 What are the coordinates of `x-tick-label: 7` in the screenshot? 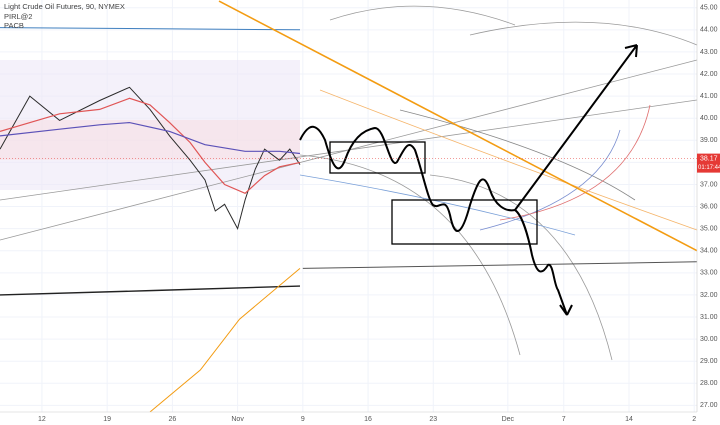 It's located at (564, 419).